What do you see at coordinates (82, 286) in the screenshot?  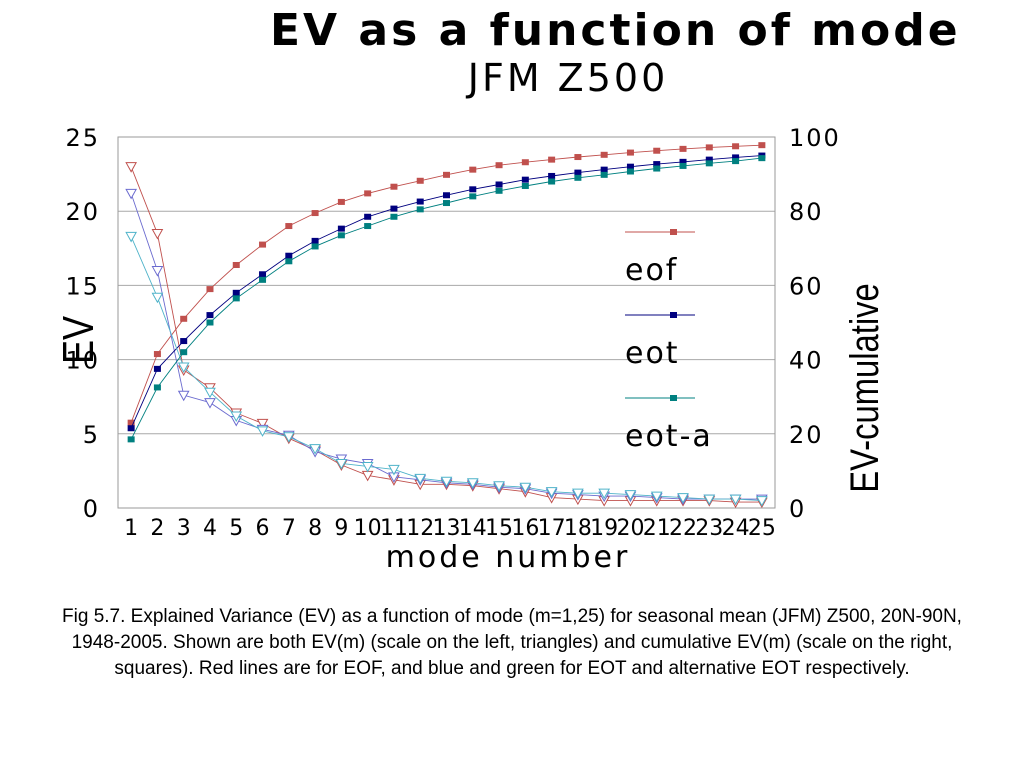 I see `y-left-tick-label: 15` at bounding box center [82, 286].